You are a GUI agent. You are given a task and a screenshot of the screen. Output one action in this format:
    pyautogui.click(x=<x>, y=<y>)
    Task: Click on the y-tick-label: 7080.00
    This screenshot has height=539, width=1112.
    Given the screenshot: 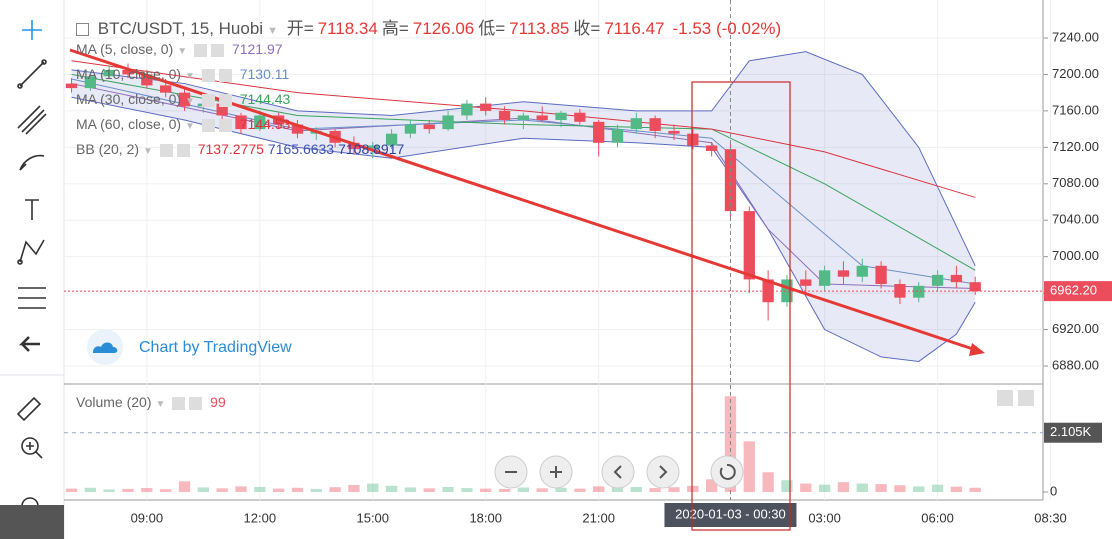 What is the action you would take?
    pyautogui.click(x=1075, y=182)
    